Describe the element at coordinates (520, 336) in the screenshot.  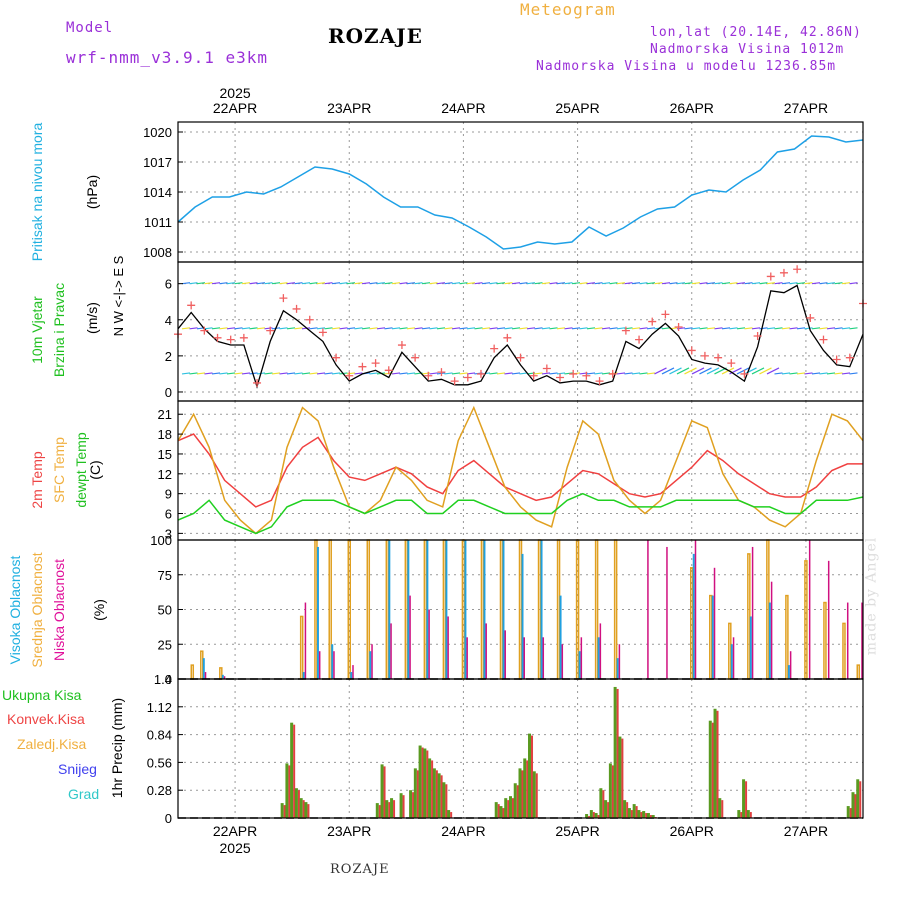
I see `wind-speed-line` at that location.